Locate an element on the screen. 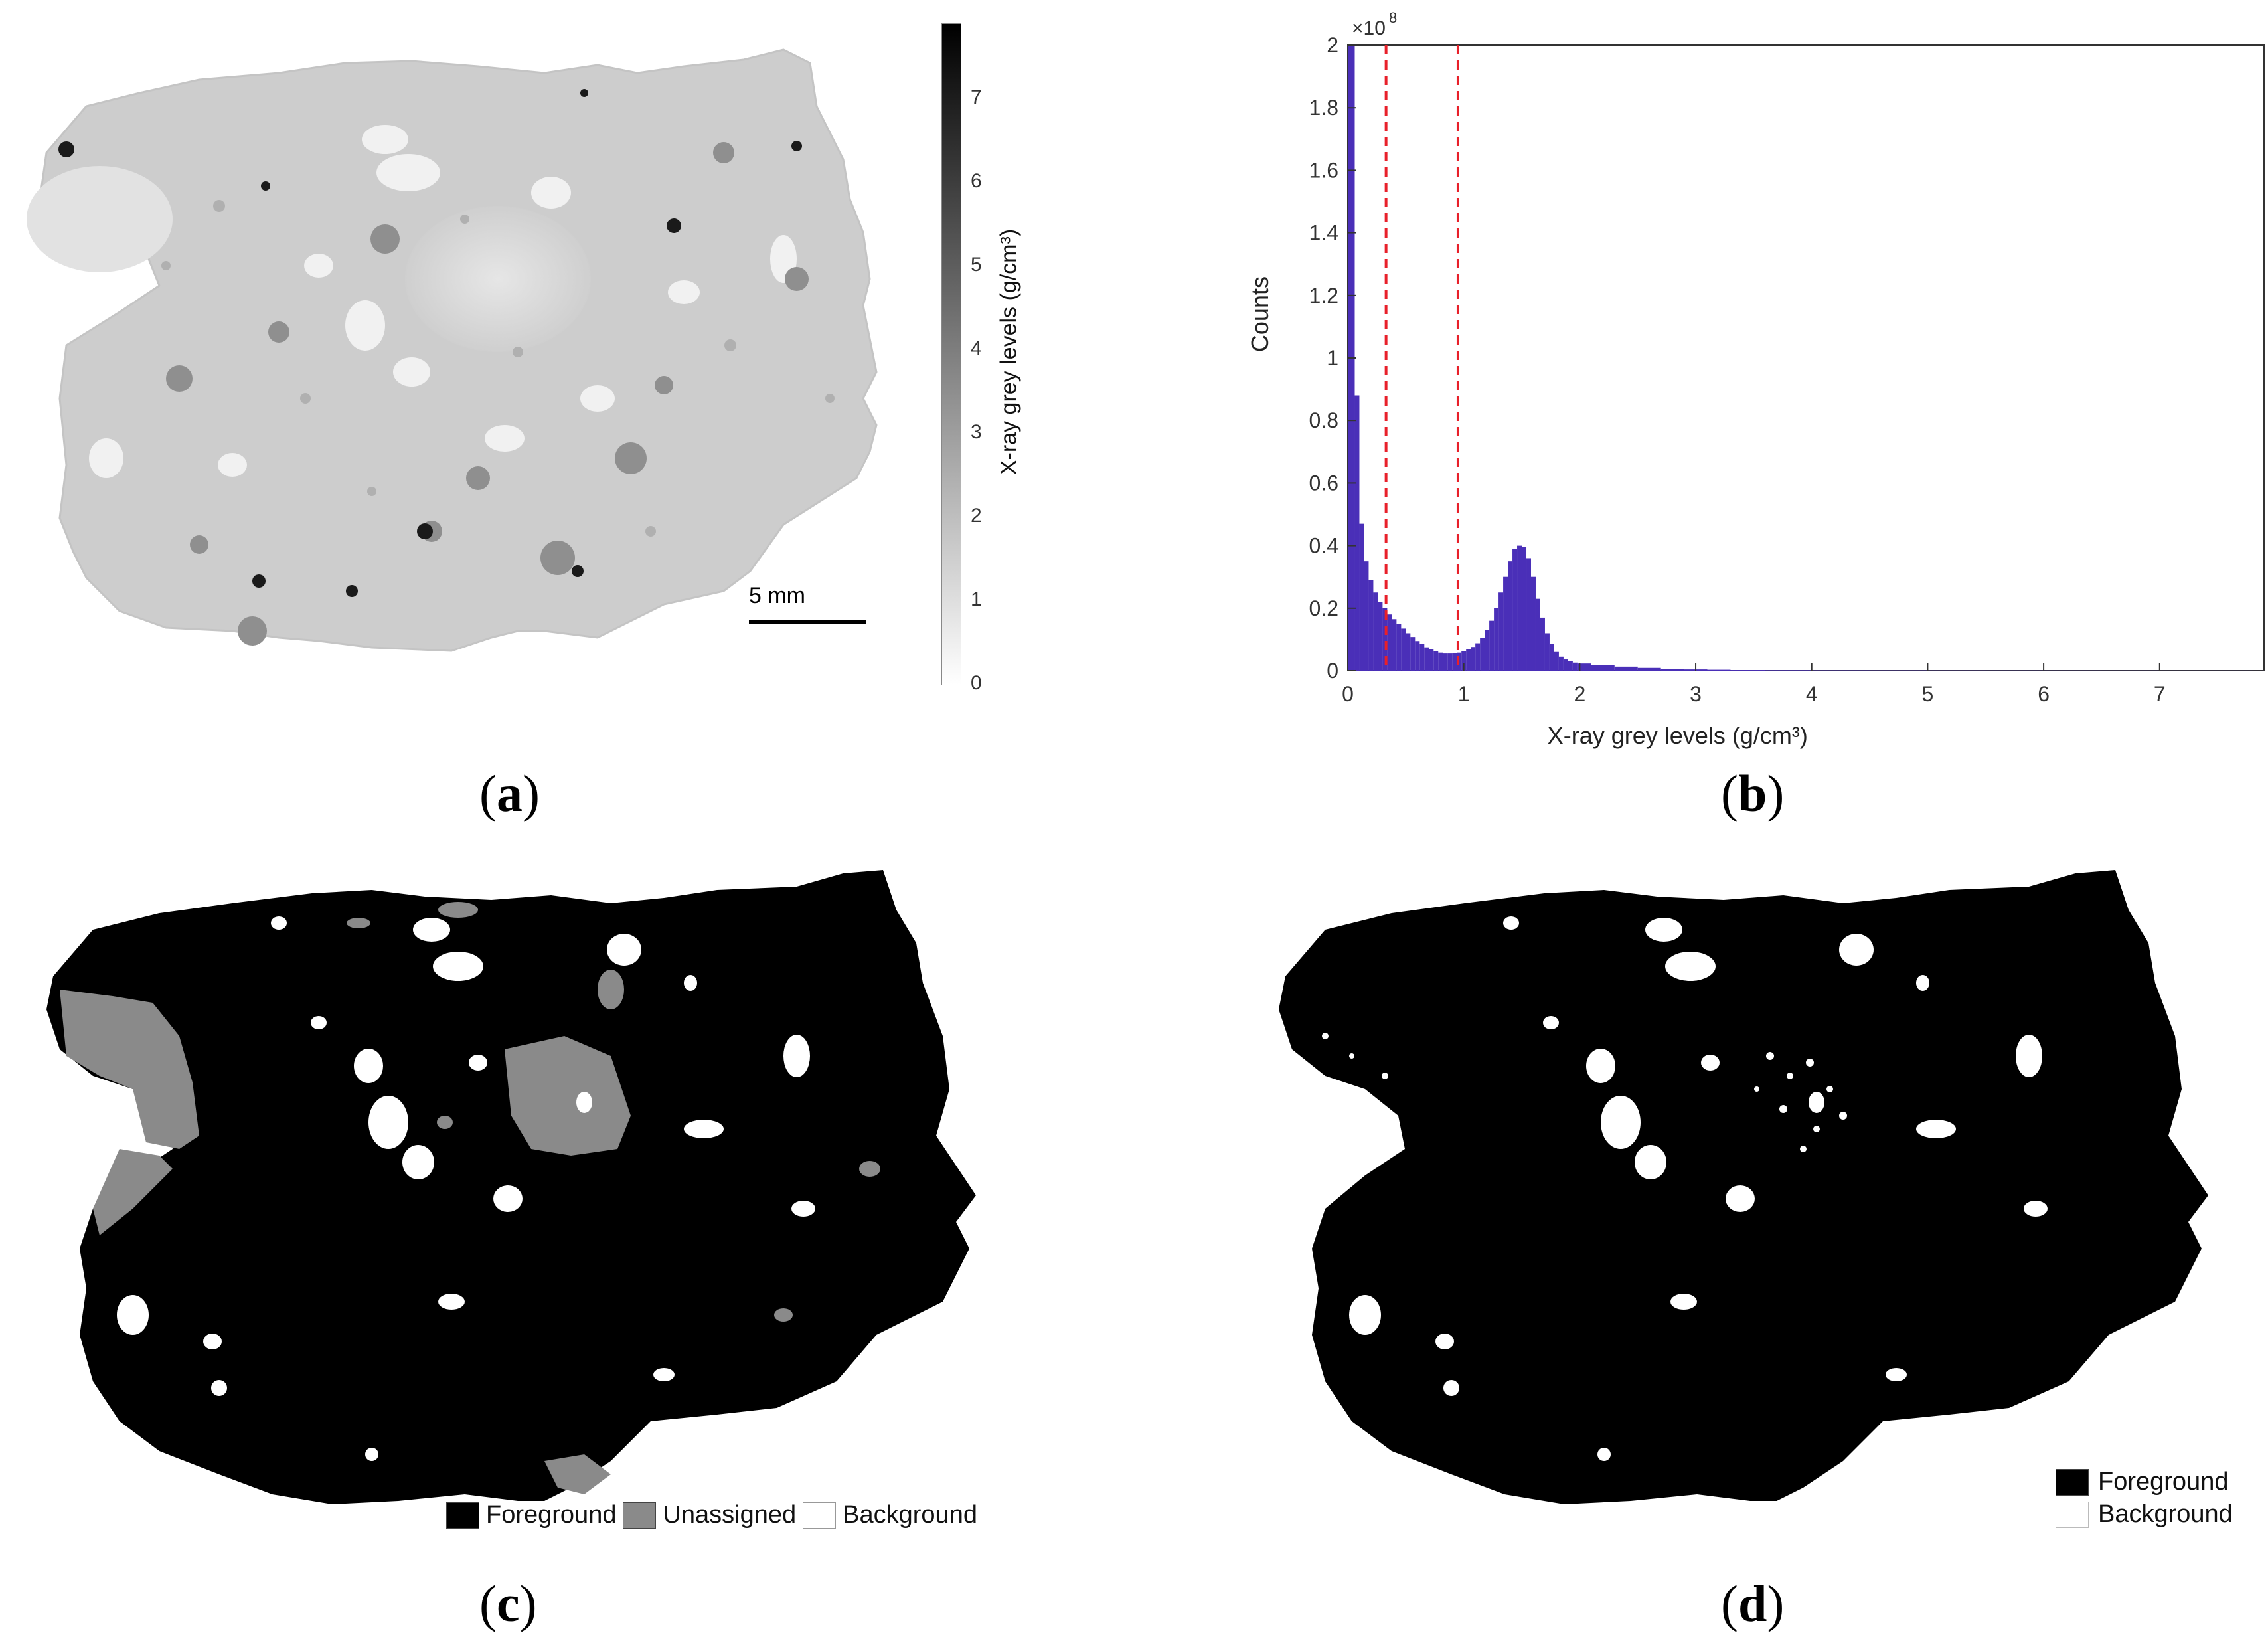  x-tick-label: 5 is located at coordinates (1928, 694).